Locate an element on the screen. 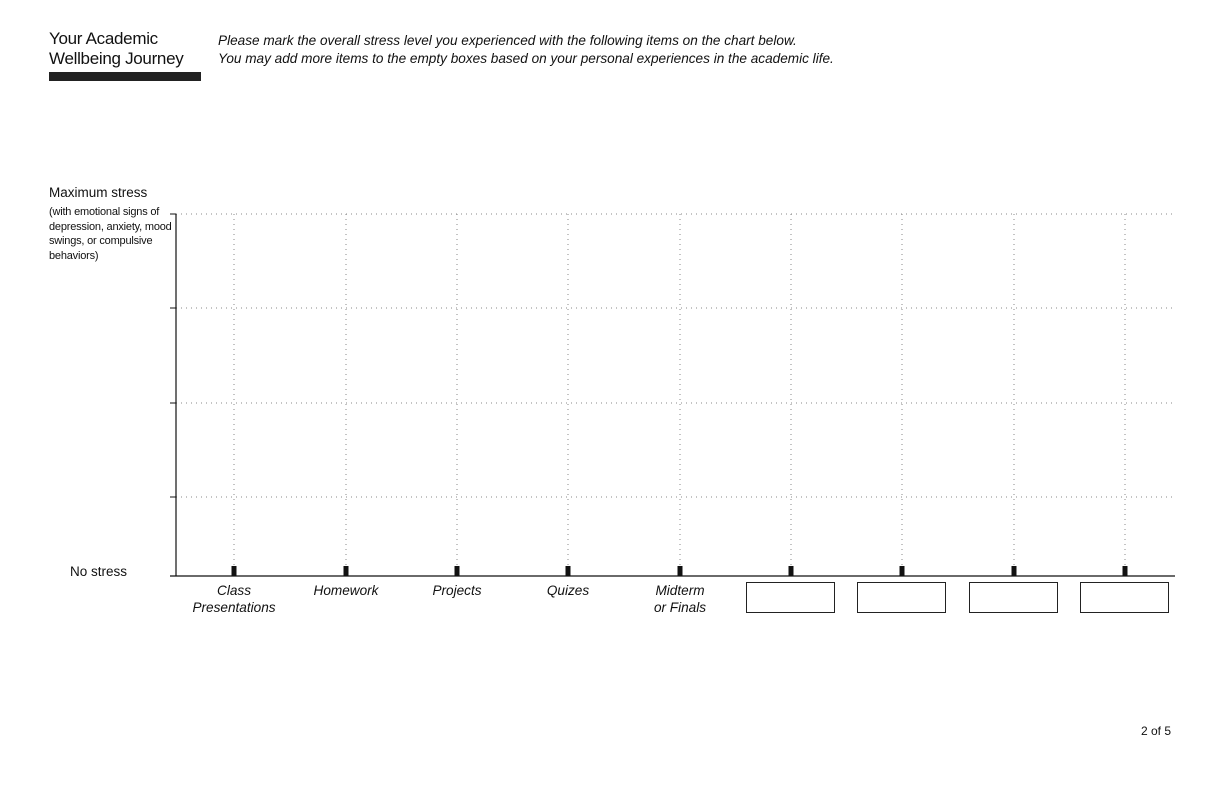 The width and height of the screenshot is (1224, 792). category-label: Quizes is located at coordinates (568, 590).